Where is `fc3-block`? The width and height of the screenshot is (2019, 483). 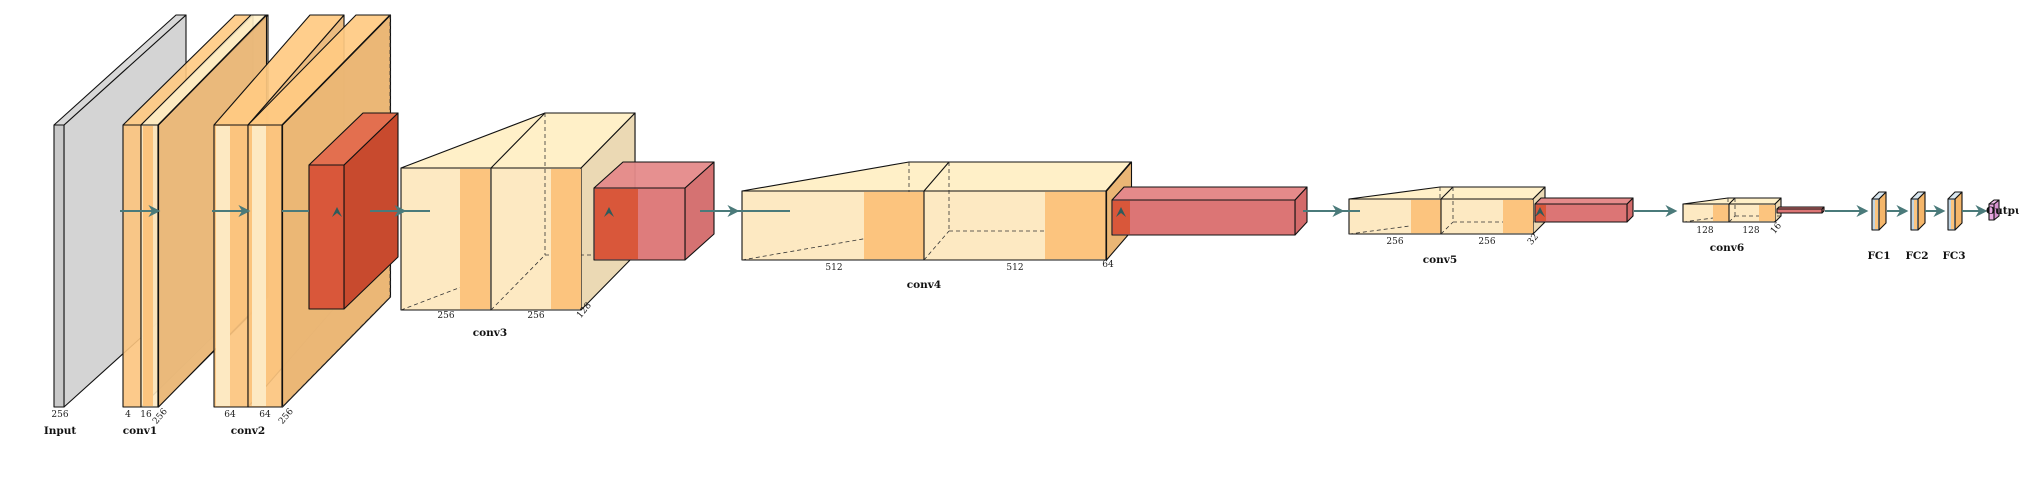 fc3-block is located at coordinates (1955, 211).